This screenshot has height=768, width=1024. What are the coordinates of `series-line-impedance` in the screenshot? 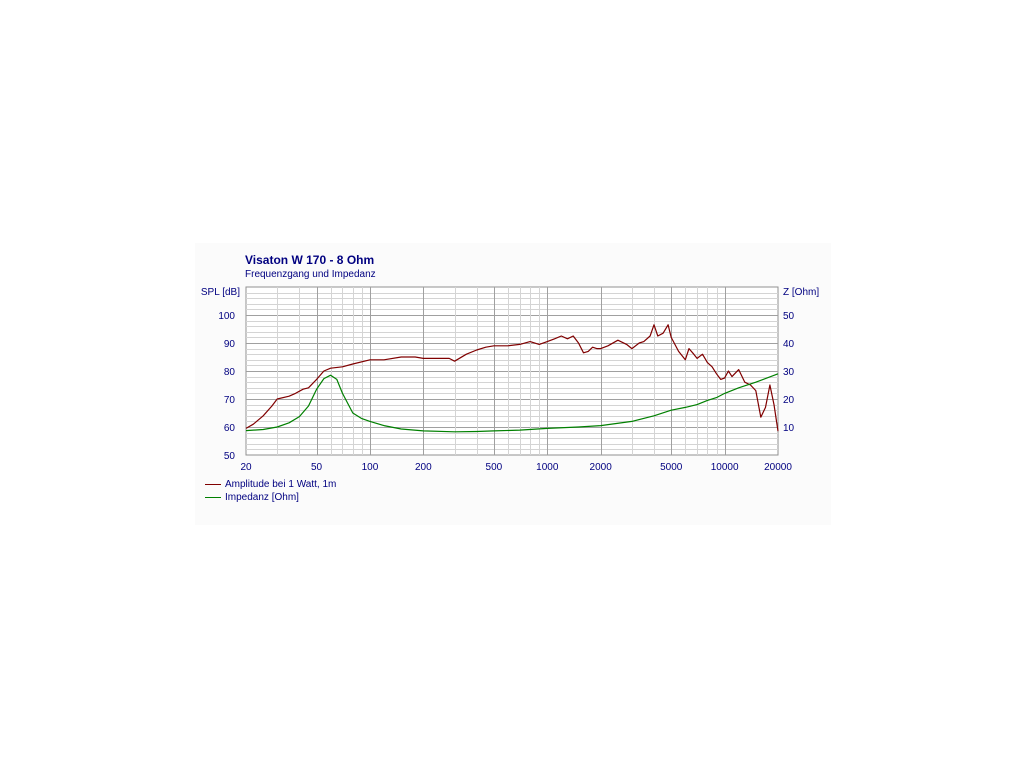 It's located at (512, 403).